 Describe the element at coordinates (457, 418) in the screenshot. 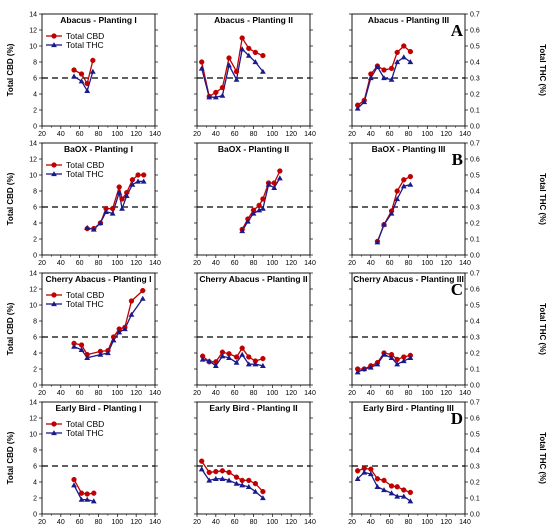

I see `row-label: D` at that location.